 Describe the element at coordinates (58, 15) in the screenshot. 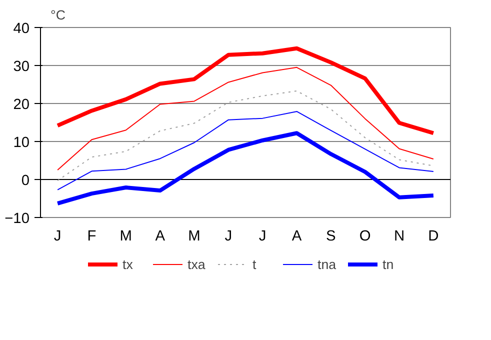

I see `y-axis-title: °C` at that location.